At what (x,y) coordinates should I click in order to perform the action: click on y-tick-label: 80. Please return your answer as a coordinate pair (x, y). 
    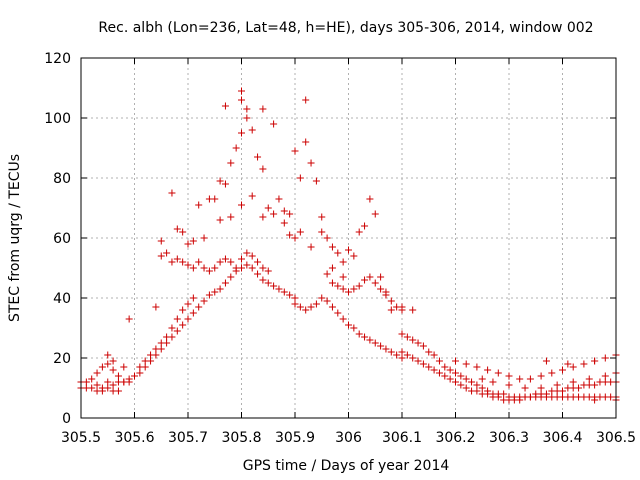
    Looking at the image, I should click on (62, 179).